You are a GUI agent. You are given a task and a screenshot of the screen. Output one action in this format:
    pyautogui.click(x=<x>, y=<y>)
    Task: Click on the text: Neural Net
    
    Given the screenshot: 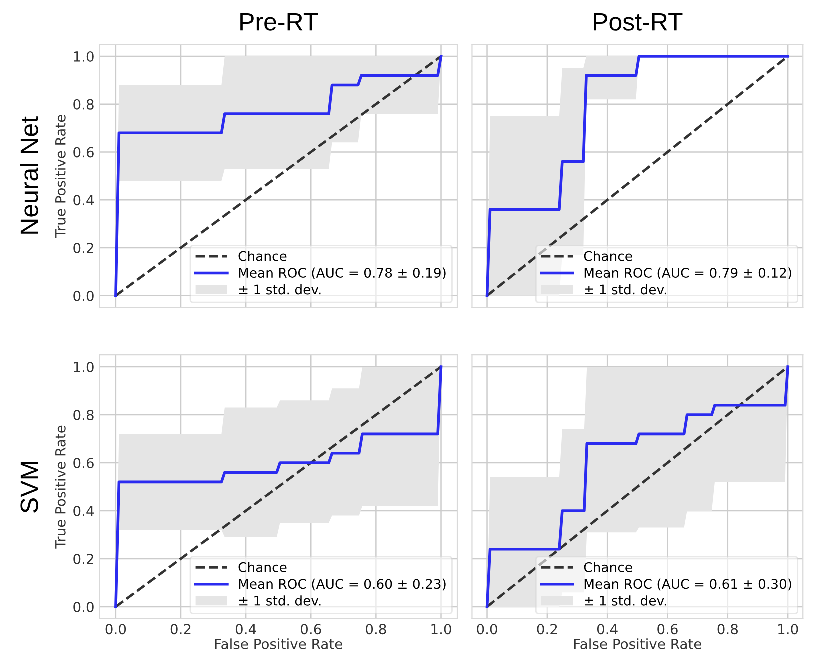 What is the action you would take?
    pyautogui.click(x=29, y=175)
    